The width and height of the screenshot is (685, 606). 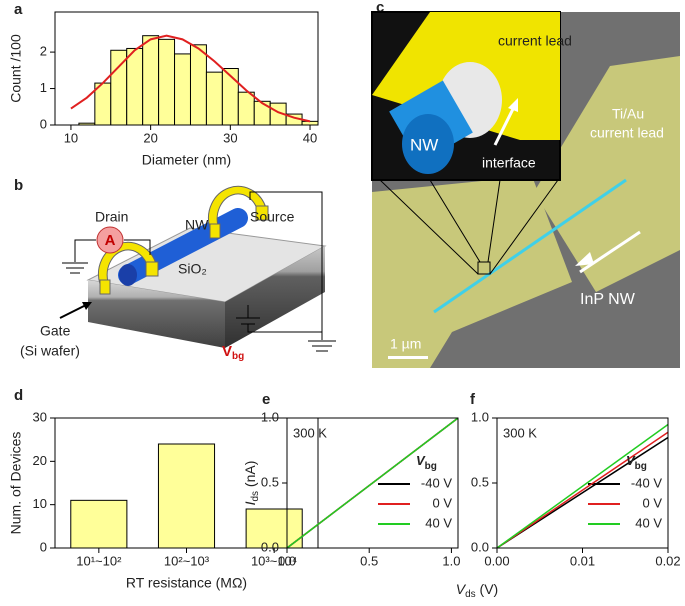 What do you see at coordinates (43, 87) in the screenshot?
I see `y-tick-label: 1` at bounding box center [43, 87].